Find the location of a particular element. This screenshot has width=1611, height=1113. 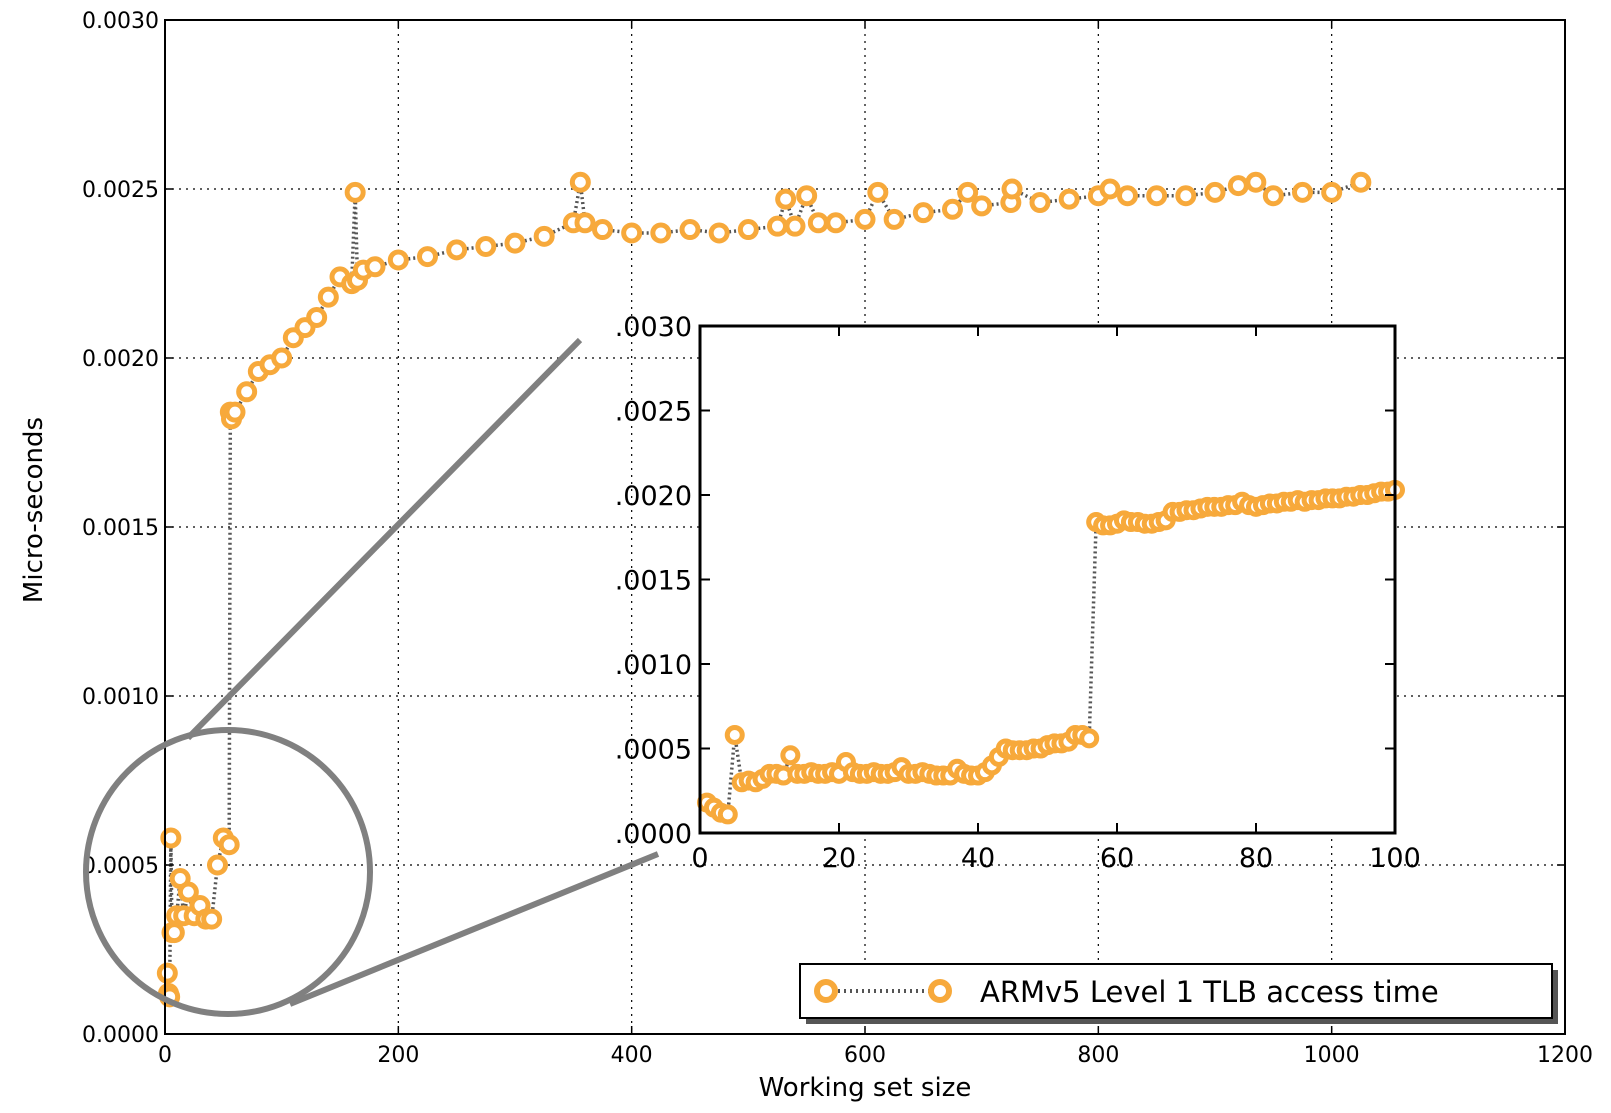

inset-y-tick-label: .0015 is located at coordinates (653, 581).